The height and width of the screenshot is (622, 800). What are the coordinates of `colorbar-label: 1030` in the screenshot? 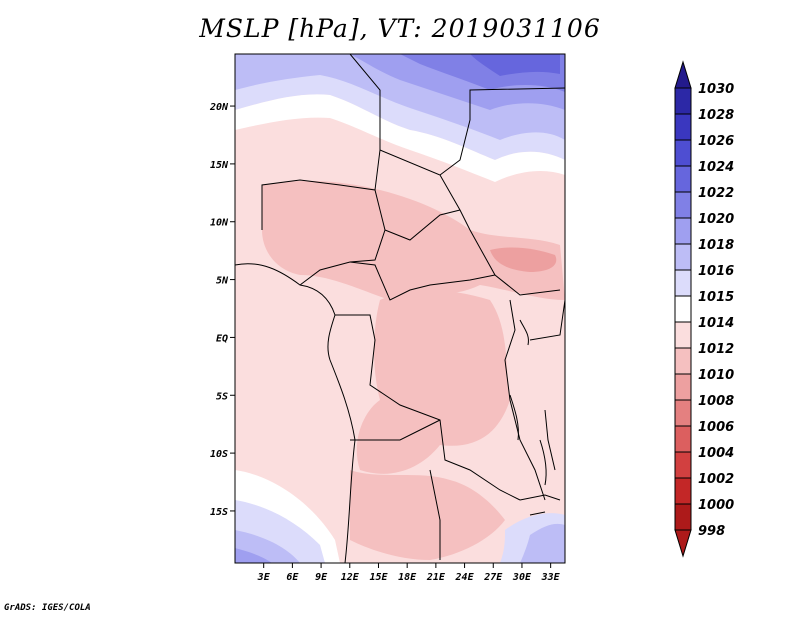 It's located at (716, 89).